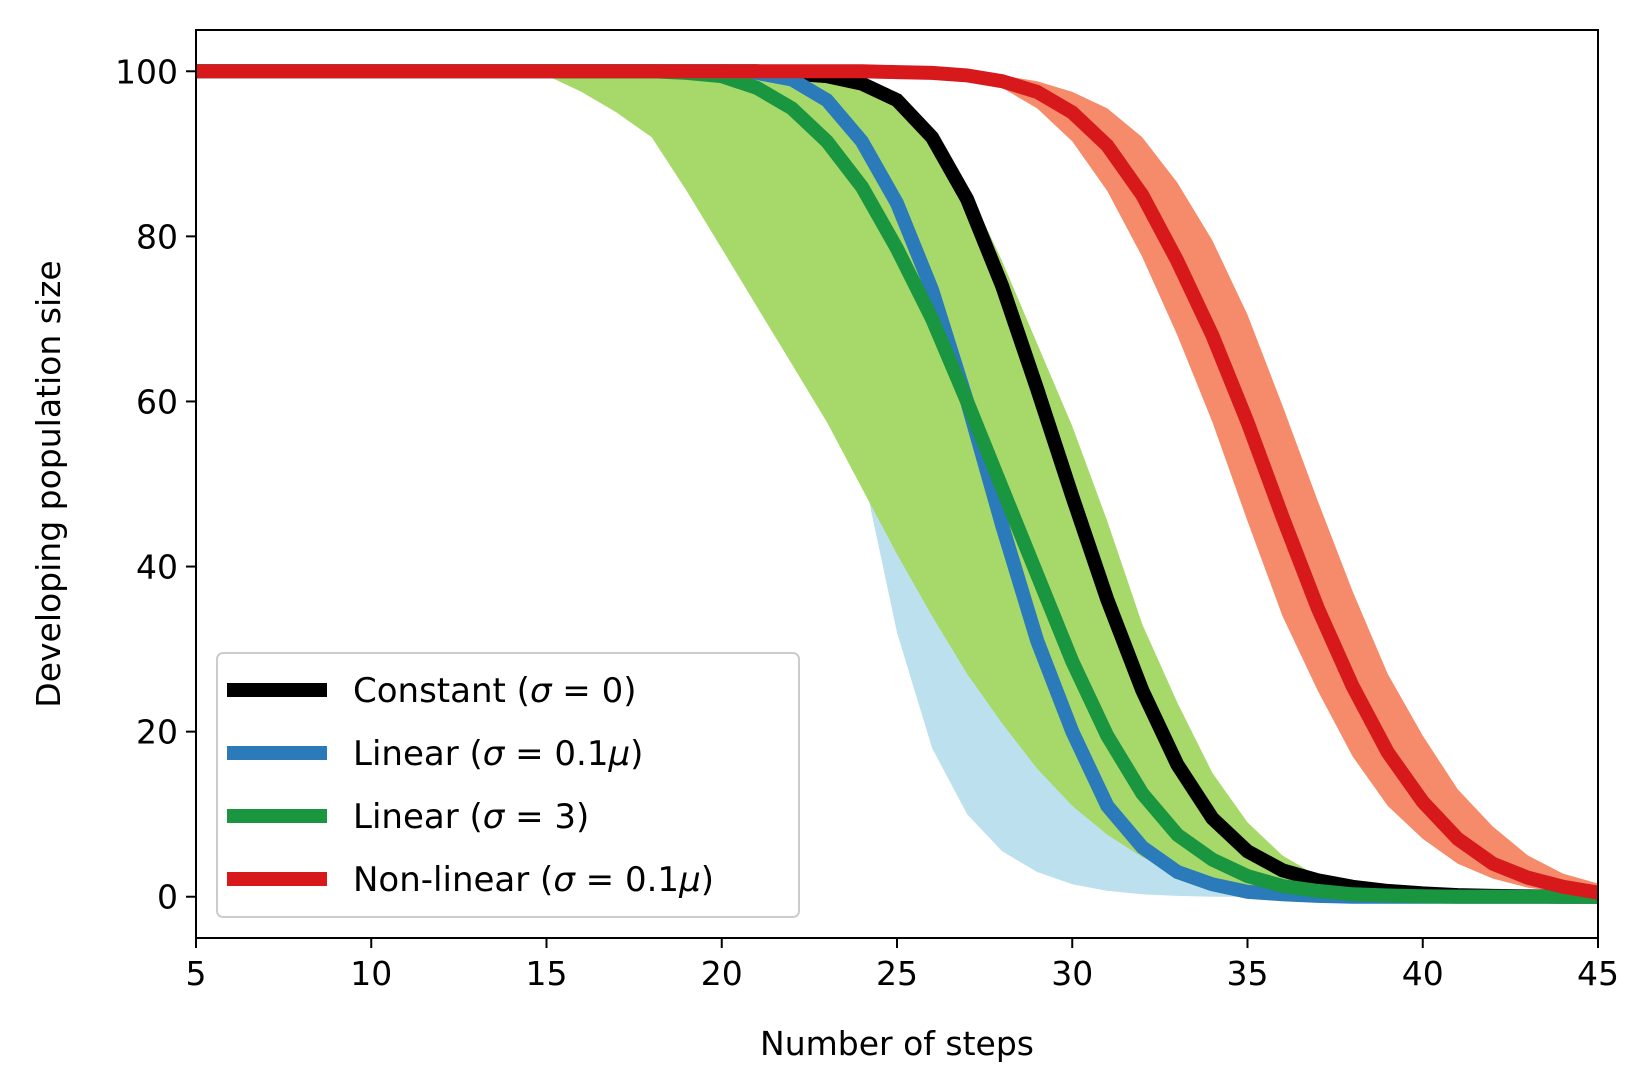 This screenshot has height=1091, width=1646. What do you see at coordinates (157, 732) in the screenshot?
I see `y-tick-label: 20` at bounding box center [157, 732].